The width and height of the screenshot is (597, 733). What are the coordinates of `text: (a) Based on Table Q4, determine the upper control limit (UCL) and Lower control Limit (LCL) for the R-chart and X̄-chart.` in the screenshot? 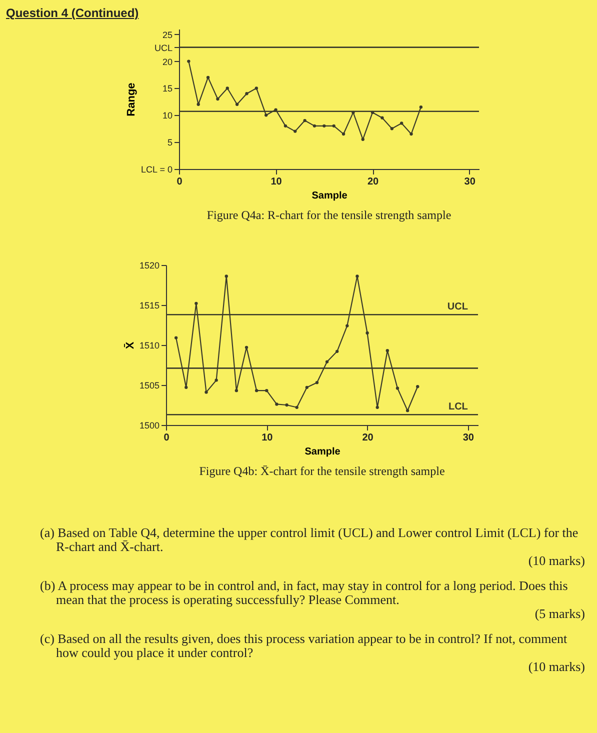 It's located at (310, 539).